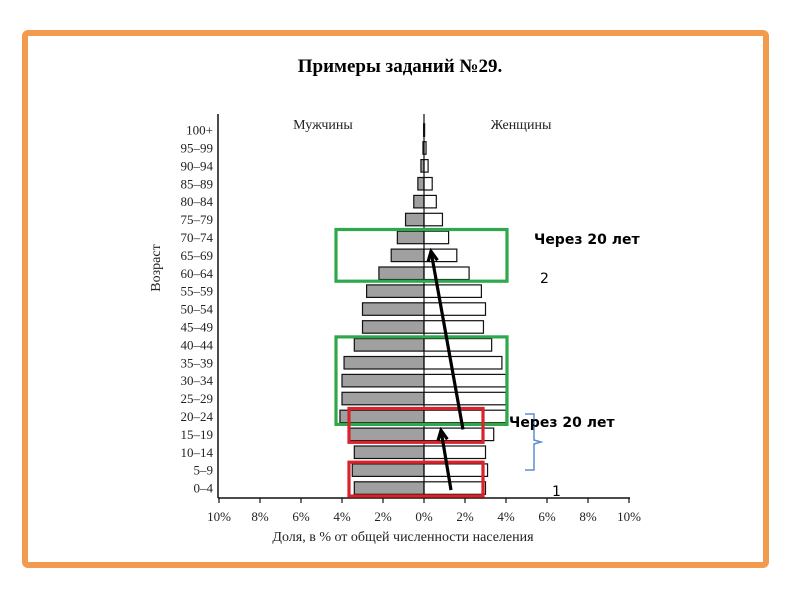  Describe the element at coordinates (197, 398) in the screenshot. I see `age-label: 25–29` at that location.